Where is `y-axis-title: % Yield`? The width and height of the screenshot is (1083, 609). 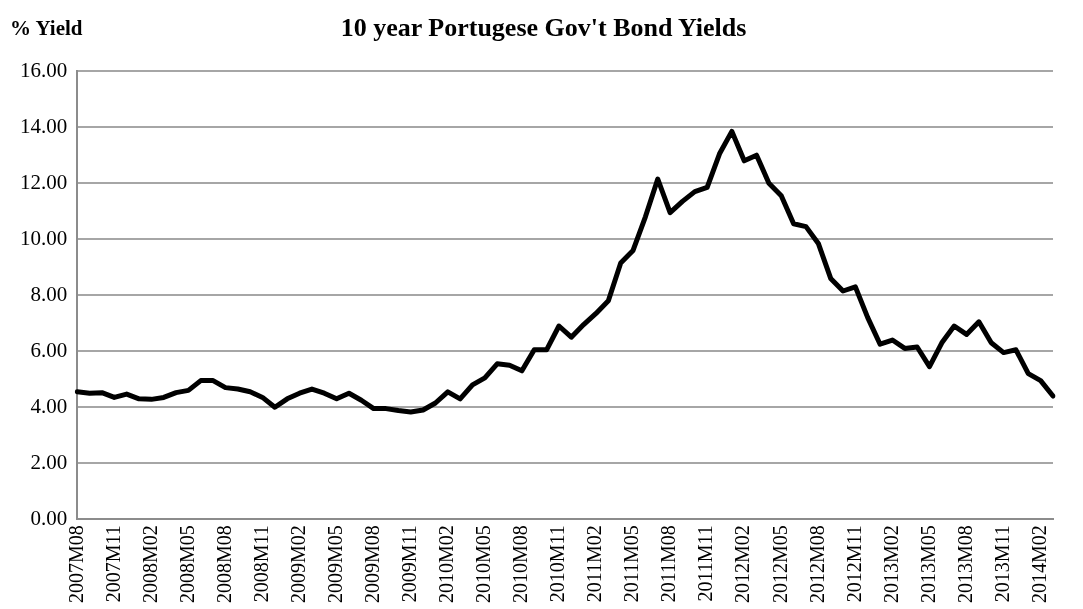
y-axis-title: % Yield is located at coordinates (46, 28).